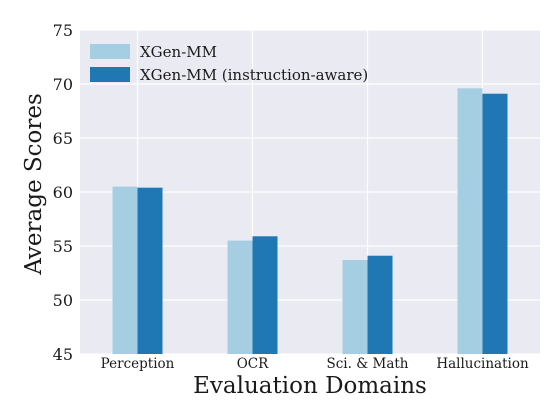 The image size is (560, 420). What do you see at coordinates (34, 184) in the screenshot?
I see `y-axis-title: Average Scores` at bounding box center [34, 184].